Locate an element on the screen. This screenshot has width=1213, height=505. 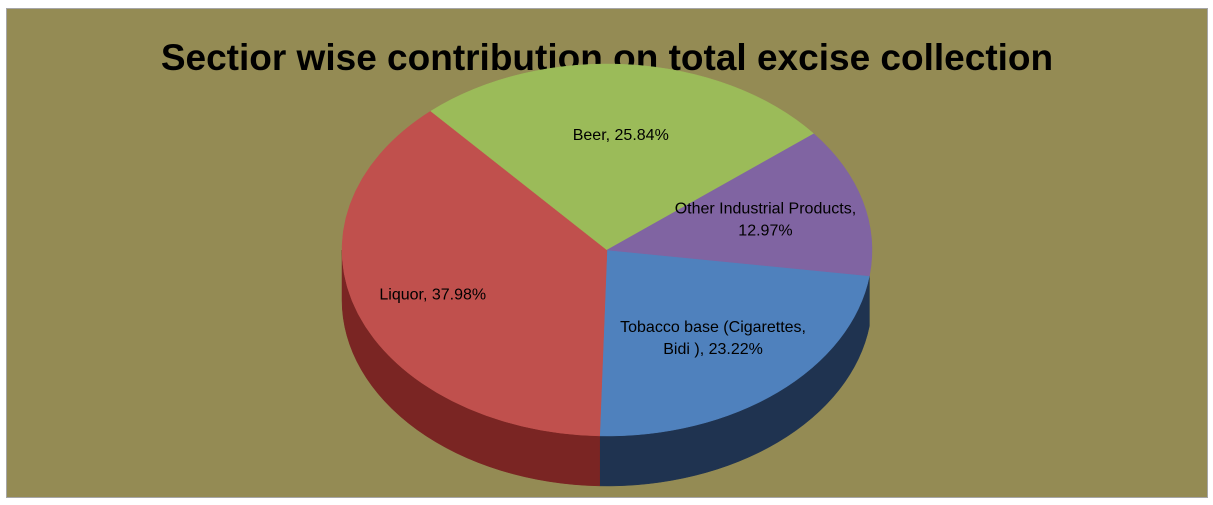
data-label-tobacco-base-cigarettes-bidi: Tobacco base (Cigarettes, Bidi ), 23.22% is located at coordinates (713, 338).